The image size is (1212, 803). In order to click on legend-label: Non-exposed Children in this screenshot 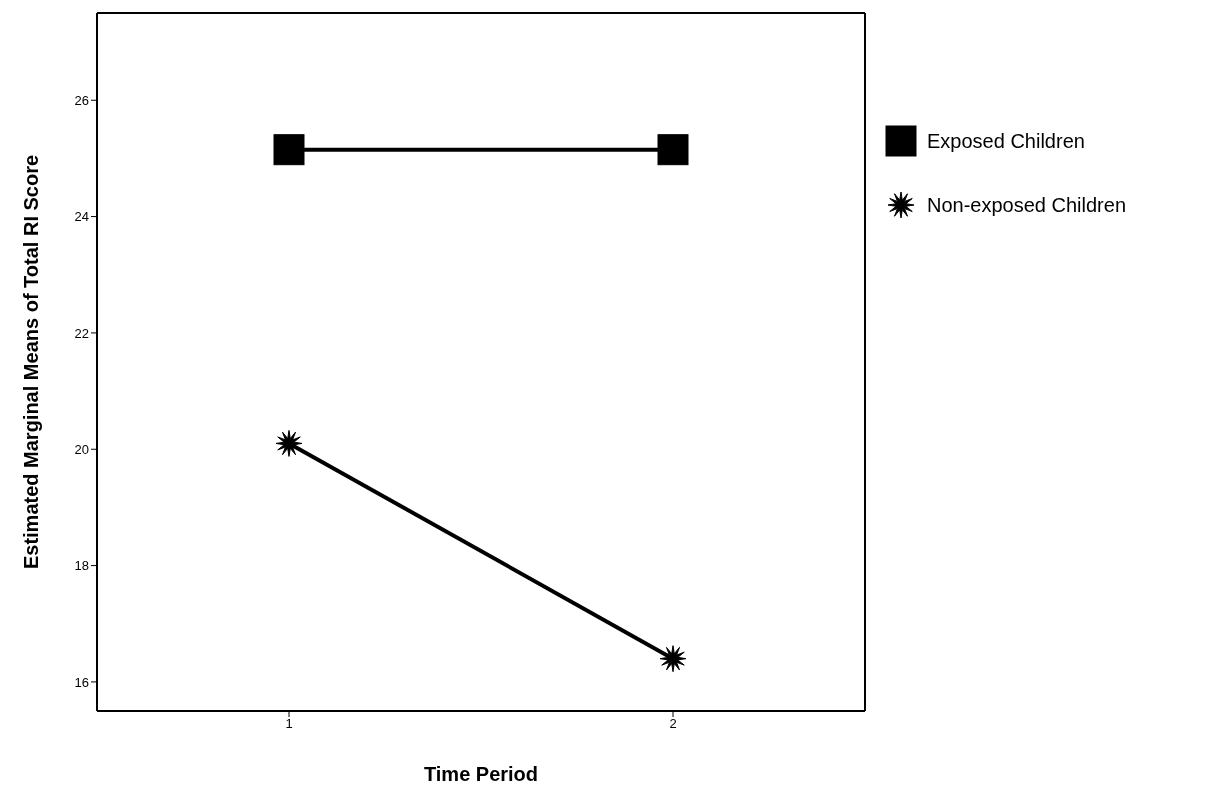, I will do `click(1027, 205)`.